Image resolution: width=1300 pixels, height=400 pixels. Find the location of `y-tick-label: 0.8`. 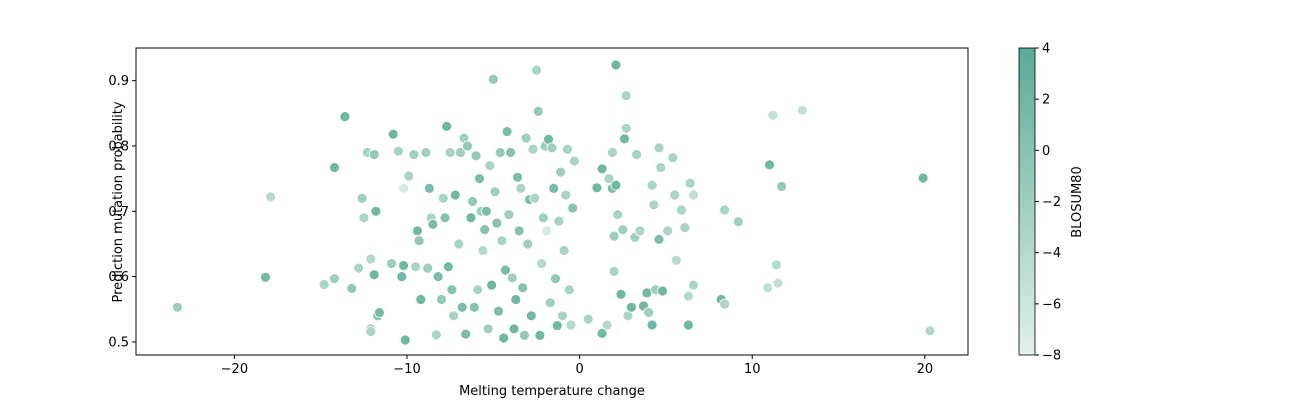

y-tick-label: 0.8 is located at coordinates (118, 146).